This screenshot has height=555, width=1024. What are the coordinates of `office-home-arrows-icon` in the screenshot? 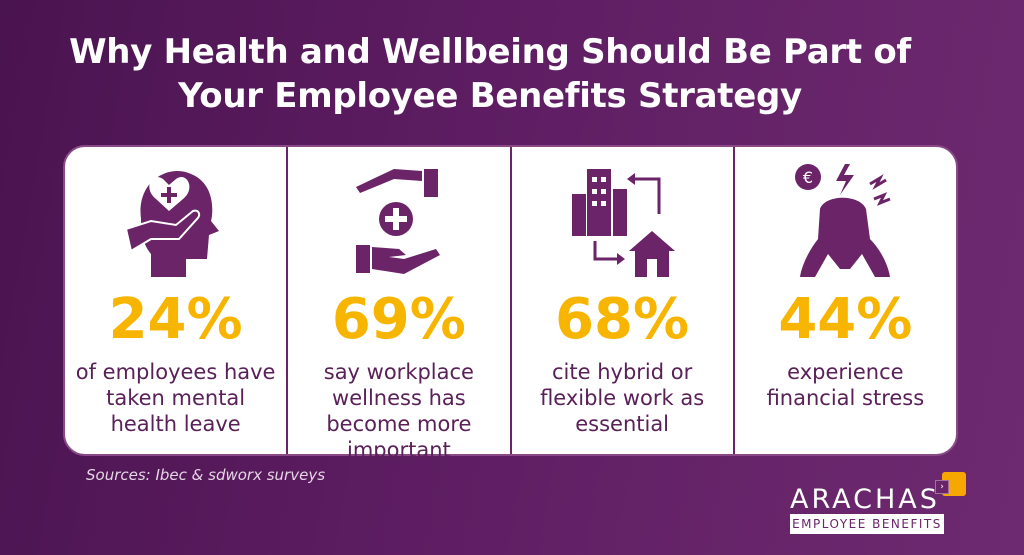 It's located at (624, 223).